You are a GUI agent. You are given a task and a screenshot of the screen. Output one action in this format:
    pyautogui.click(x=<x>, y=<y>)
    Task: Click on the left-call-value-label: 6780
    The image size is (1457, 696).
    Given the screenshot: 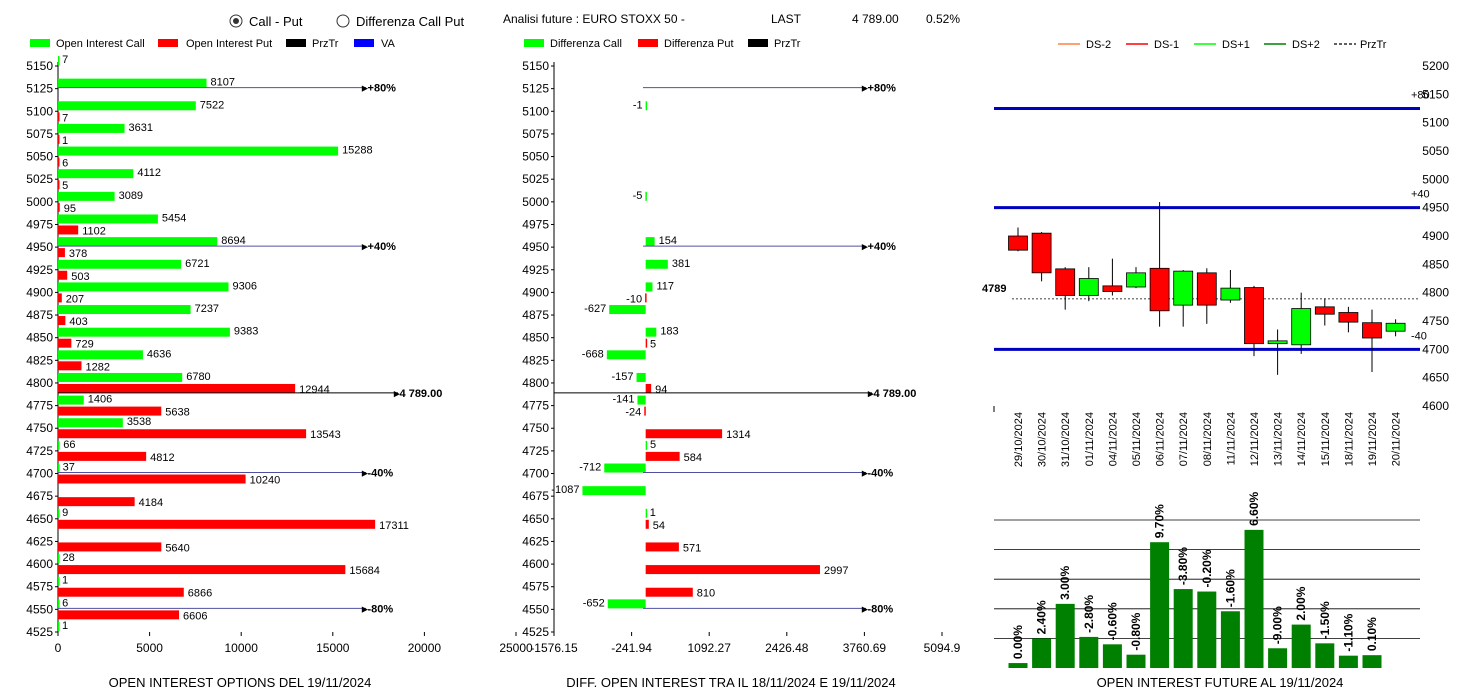 What is the action you would take?
    pyautogui.click(x=198, y=377)
    